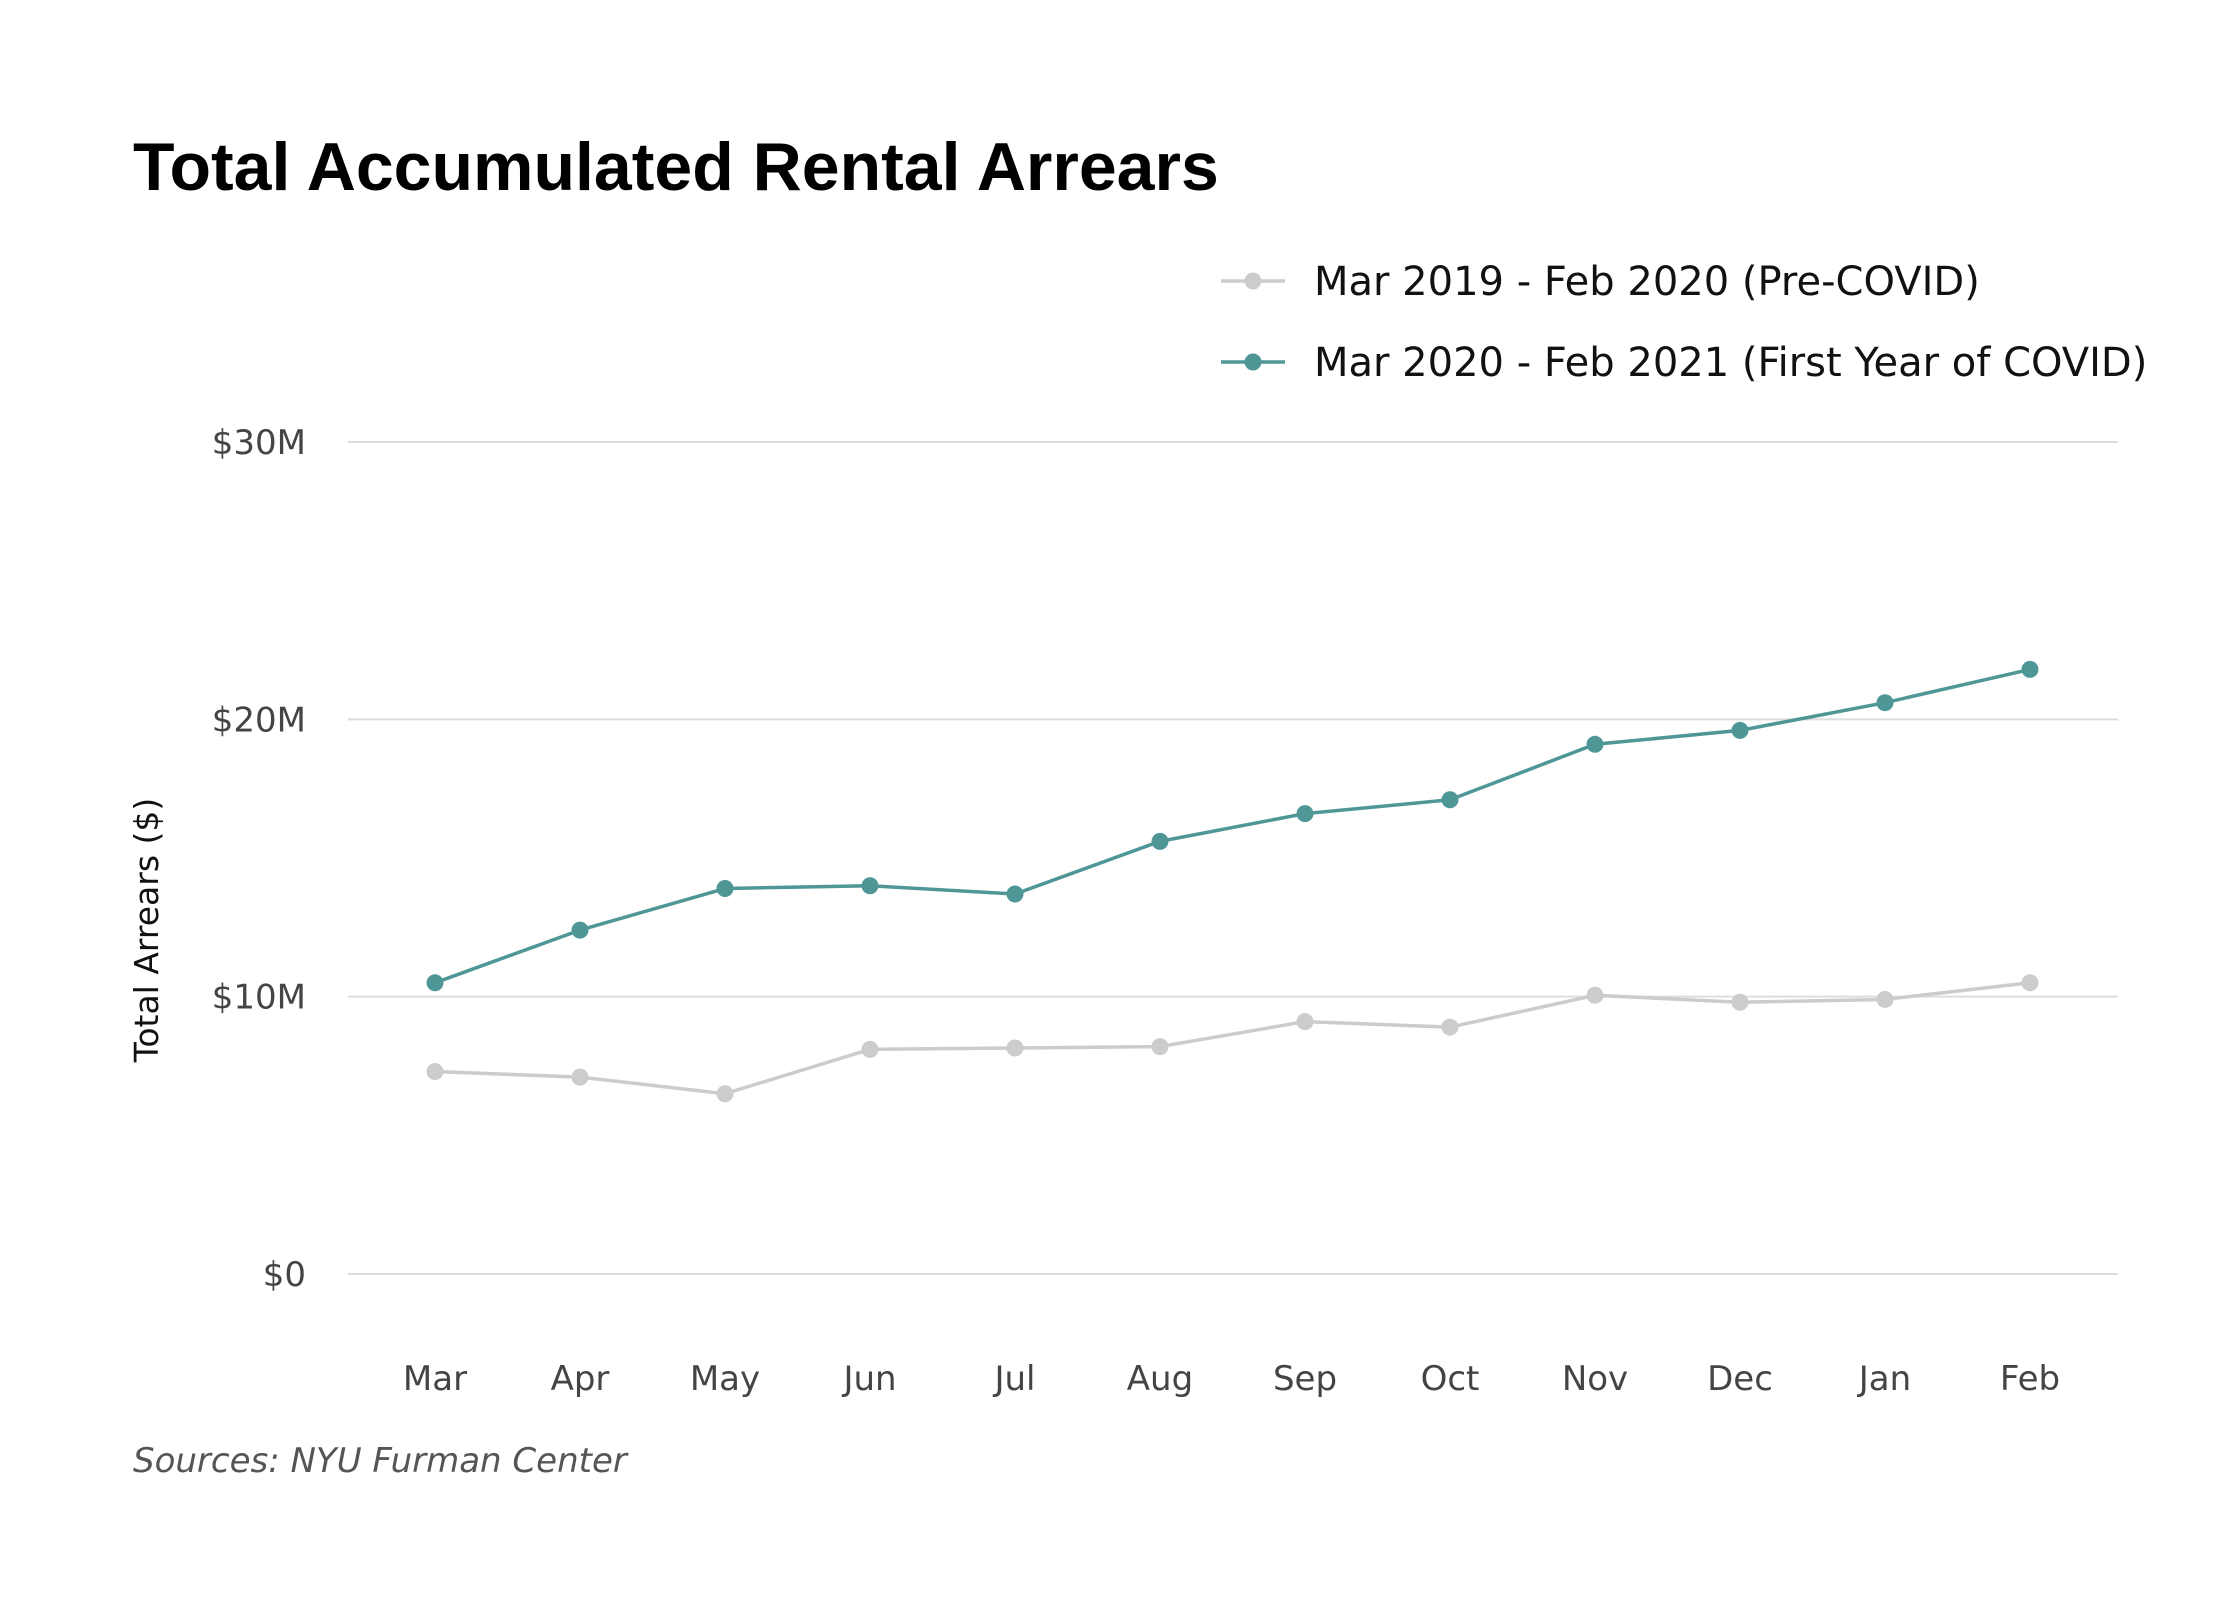 The image size is (2240, 1600). Describe the element at coordinates (1450, 1379) in the screenshot. I see `x-tick-label: Oct` at that location.